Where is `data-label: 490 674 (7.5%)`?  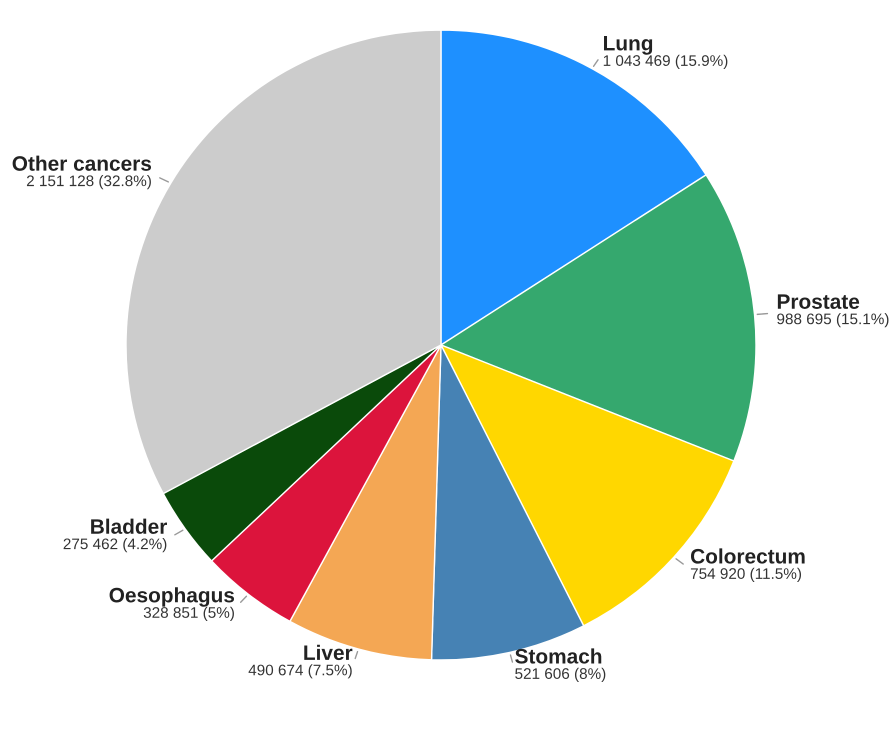 data-label: 490 674 (7.5%) is located at coordinates (300, 671).